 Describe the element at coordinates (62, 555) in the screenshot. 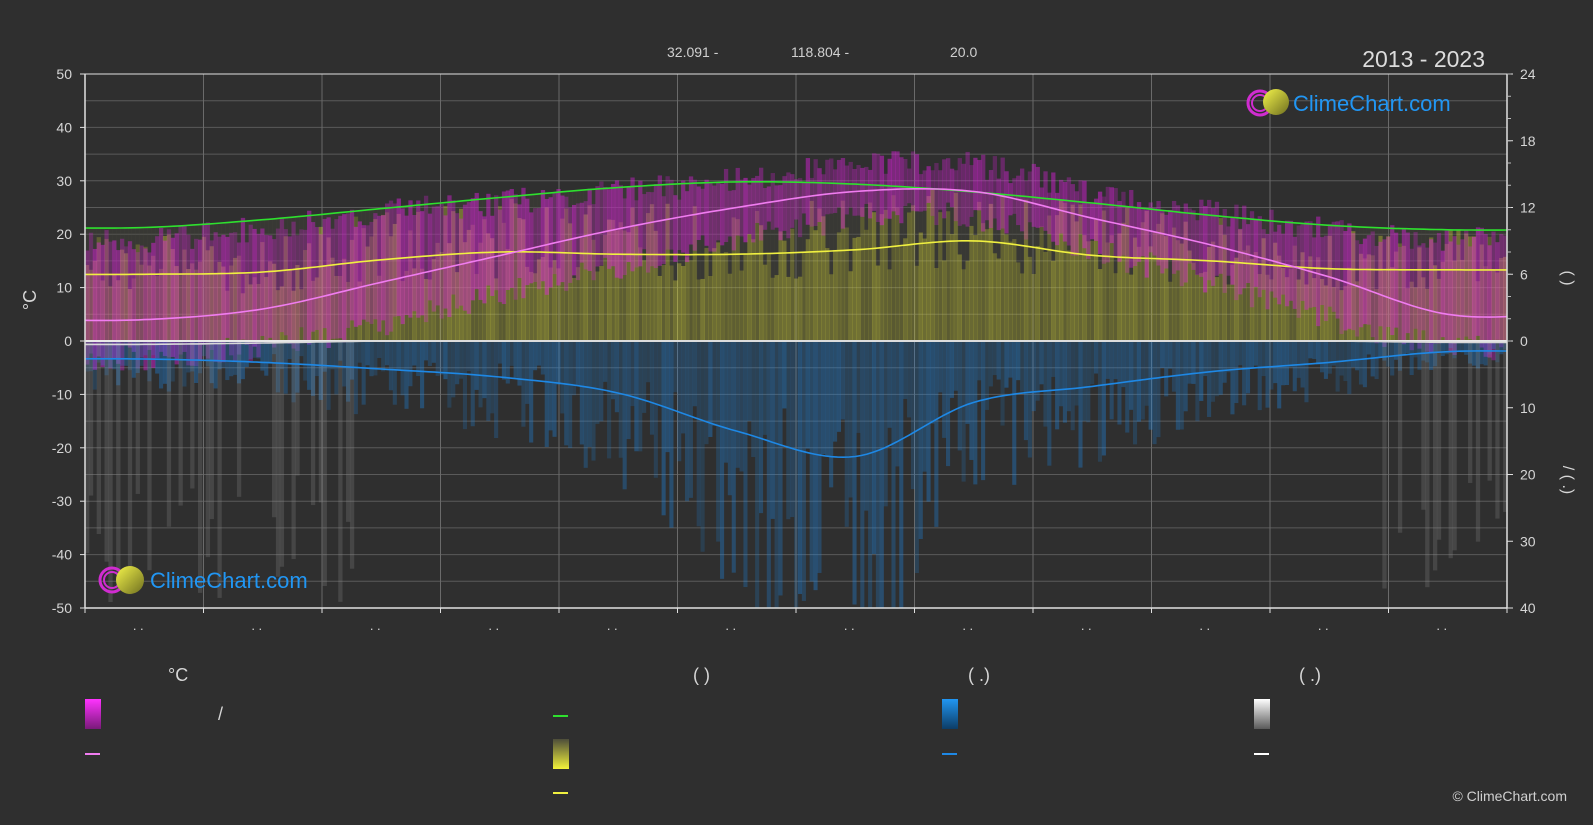

I see `left-tick-label: -40` at that location.